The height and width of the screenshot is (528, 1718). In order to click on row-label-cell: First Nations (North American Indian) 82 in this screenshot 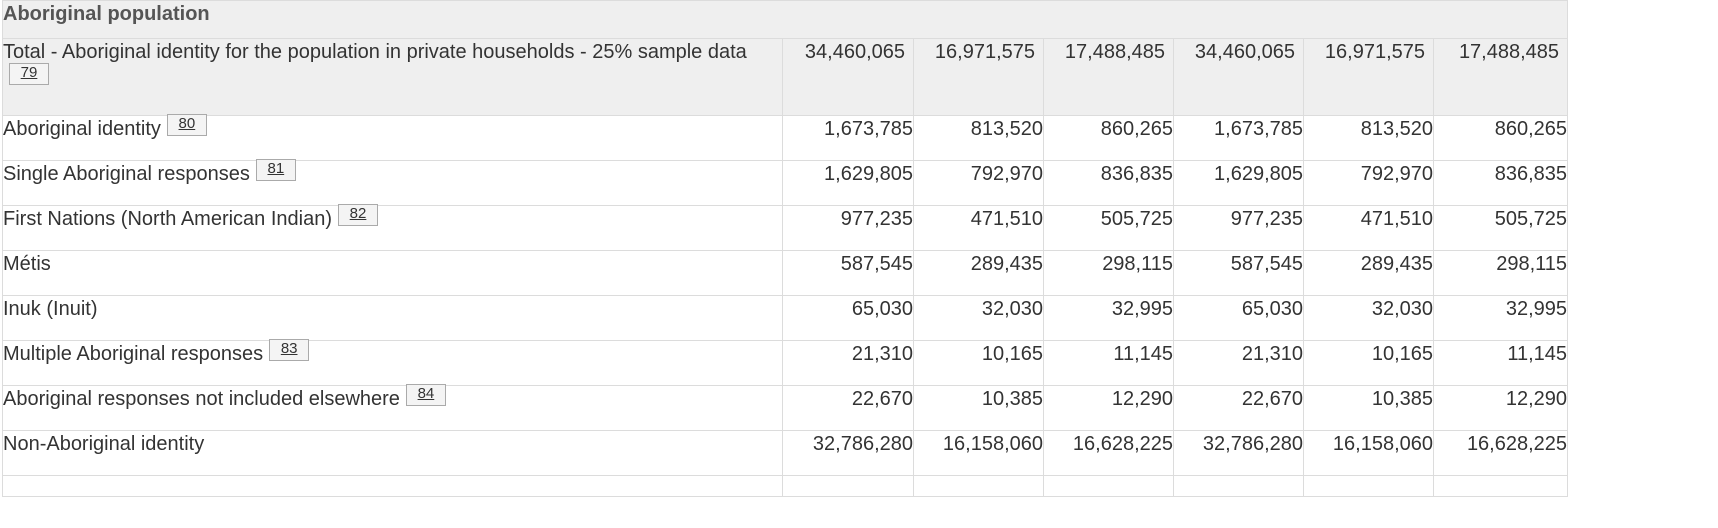, I will do `click(392, 227)`.